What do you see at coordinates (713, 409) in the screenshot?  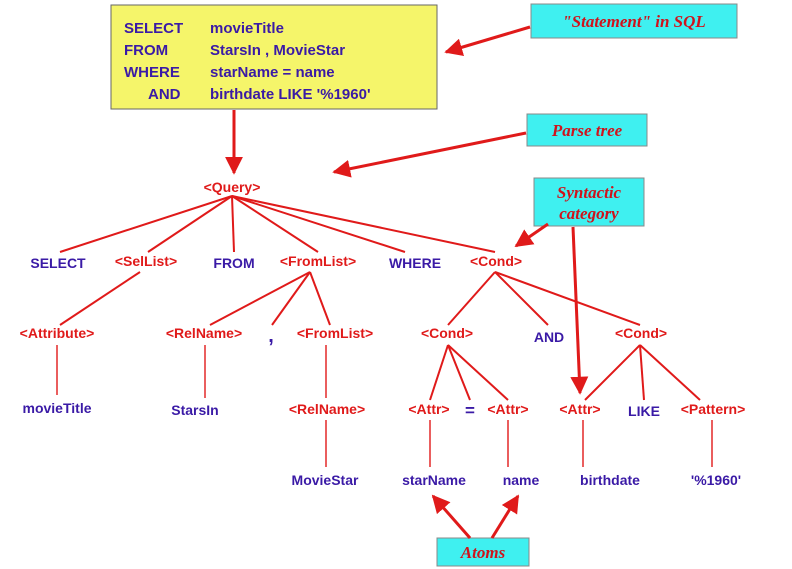 I see `node-pattern: <Pattern>` at bounding box center [713, 409].